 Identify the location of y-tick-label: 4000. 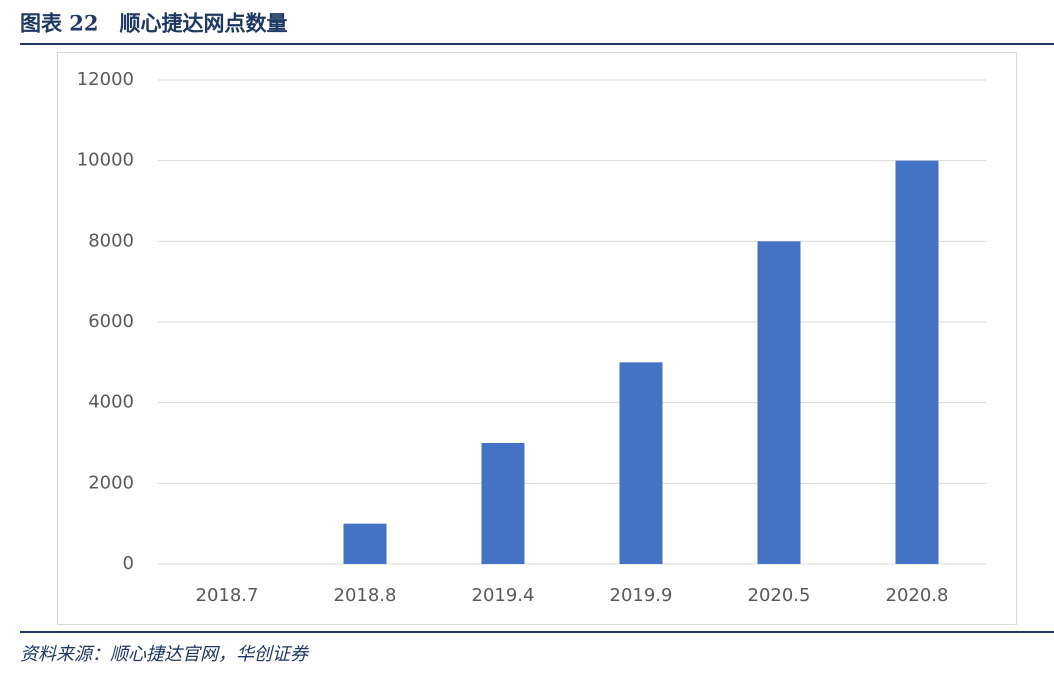
(111, 402).